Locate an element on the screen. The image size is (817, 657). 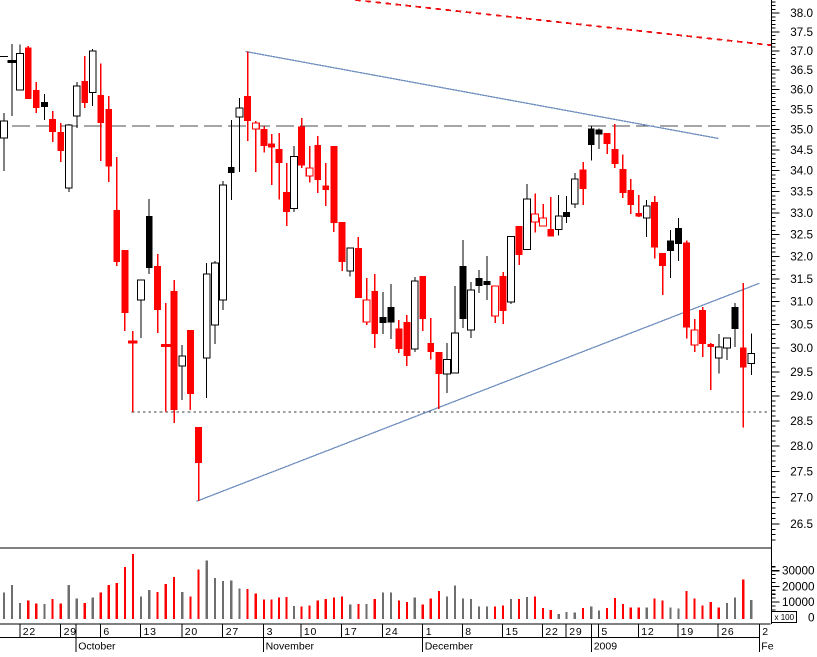
svg-text: 35.5 is located at coordinates (801, 110).